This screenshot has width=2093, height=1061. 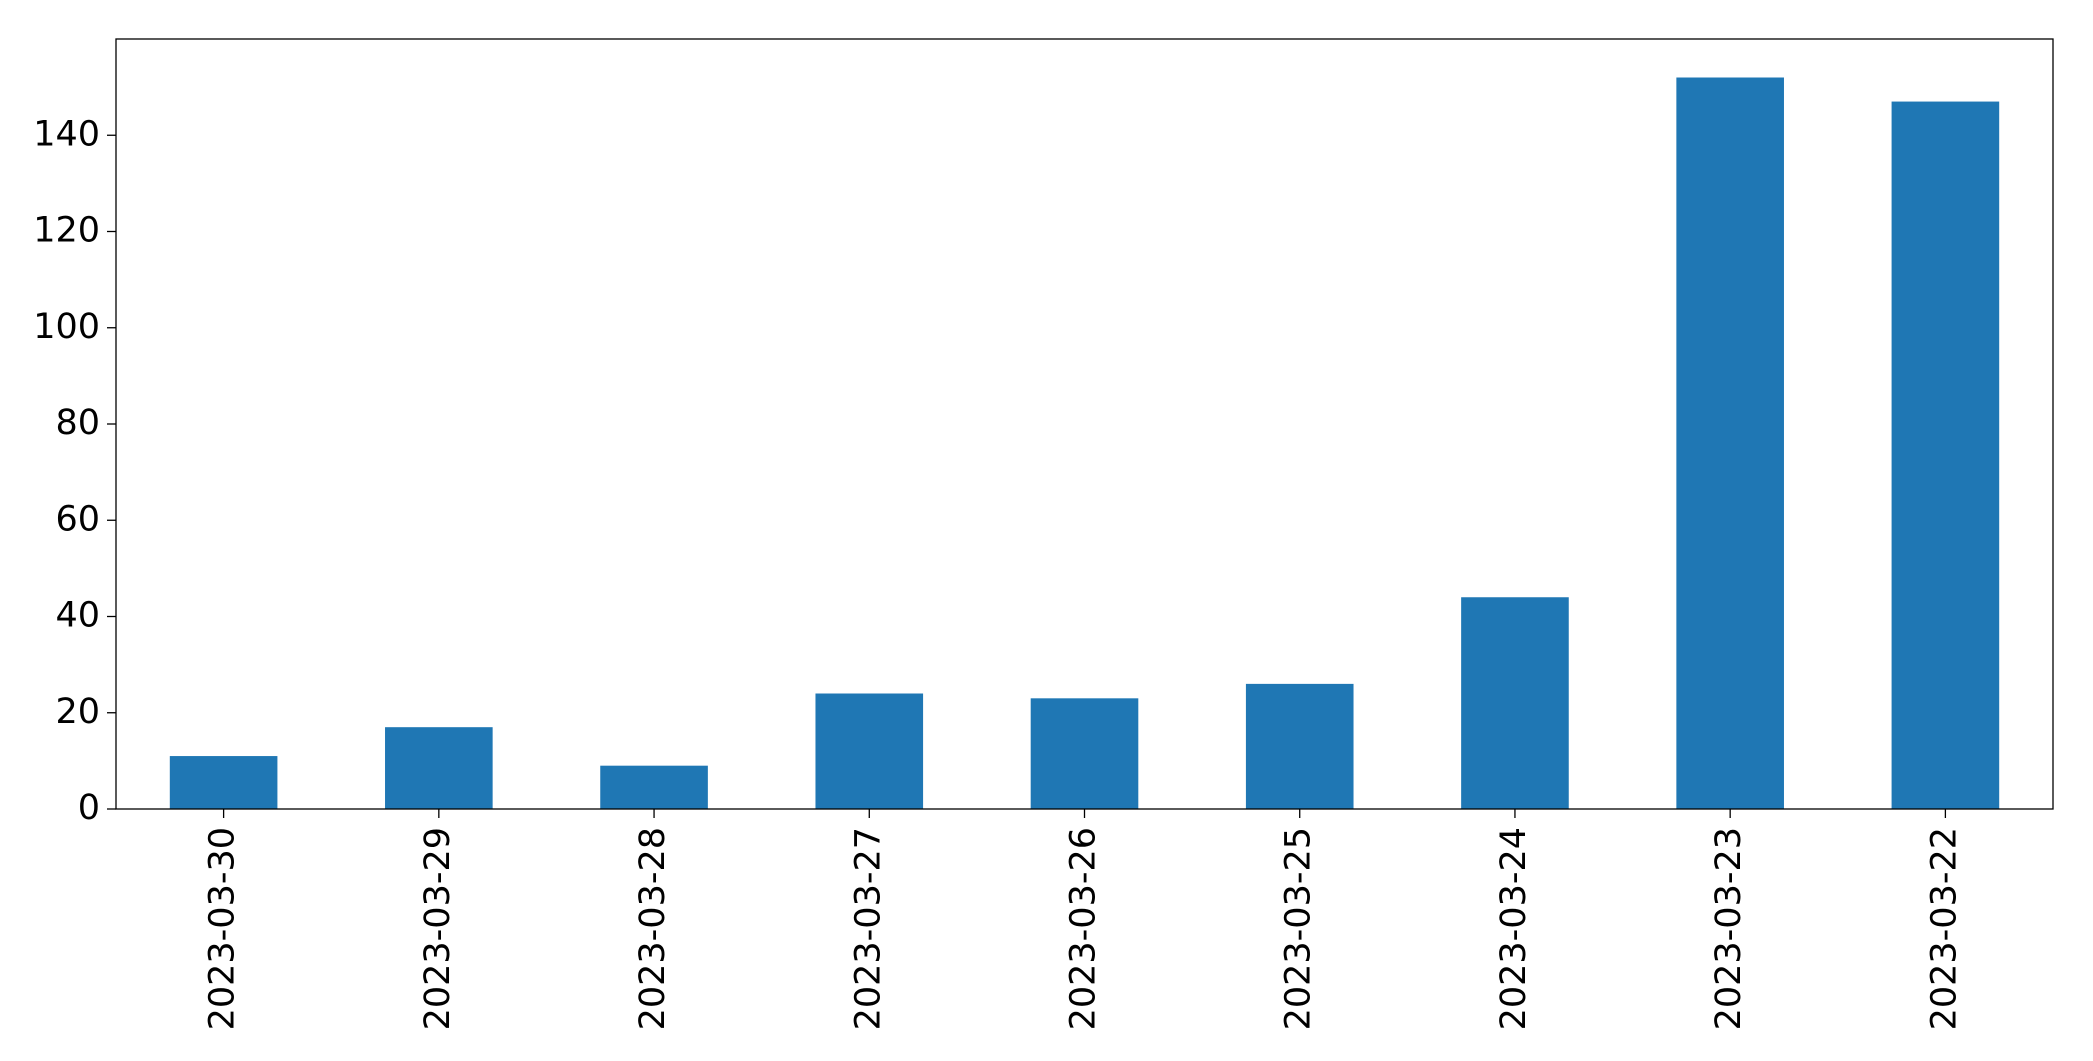 I want to click on y-tick-label: 120, so click(x=66, y=231).